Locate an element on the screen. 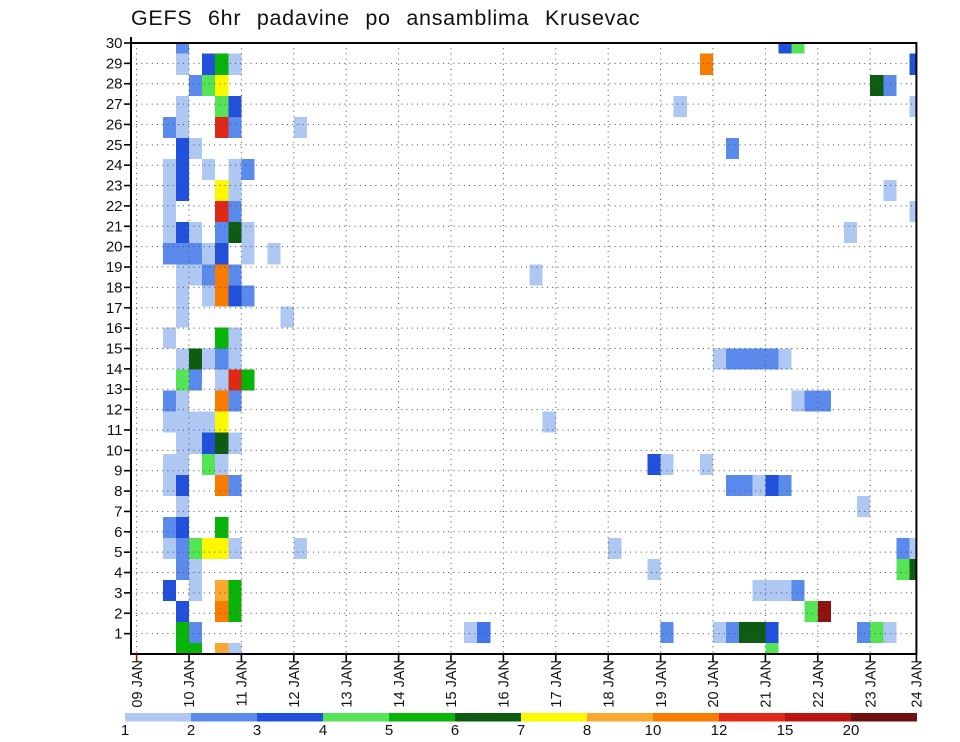 This screenshot has width=960, height=742. svg-text: 26 is located at coordinates (114, 124).